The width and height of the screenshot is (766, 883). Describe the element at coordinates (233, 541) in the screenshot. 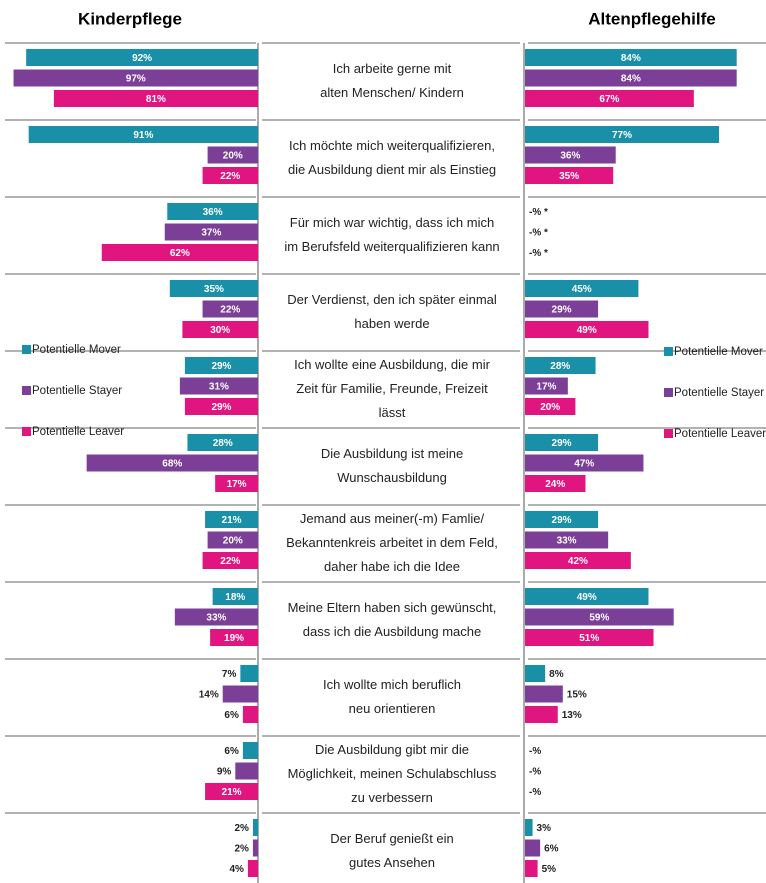

I see `value-label: 20%` at that location.